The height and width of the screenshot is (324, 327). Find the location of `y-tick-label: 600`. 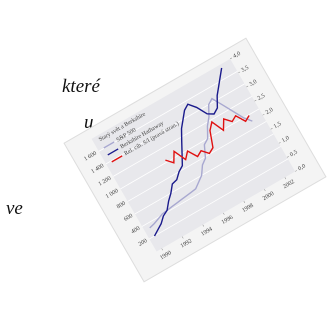

y-tick-label: 600 is located at coordinates (128, 218).